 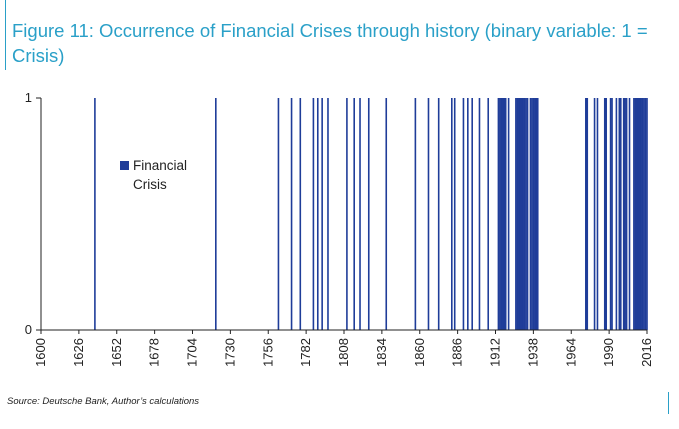 What do you see at coordinates (124, 165) in the screenshot?
I see `legend-swatch` at bounding box center [124, 165].